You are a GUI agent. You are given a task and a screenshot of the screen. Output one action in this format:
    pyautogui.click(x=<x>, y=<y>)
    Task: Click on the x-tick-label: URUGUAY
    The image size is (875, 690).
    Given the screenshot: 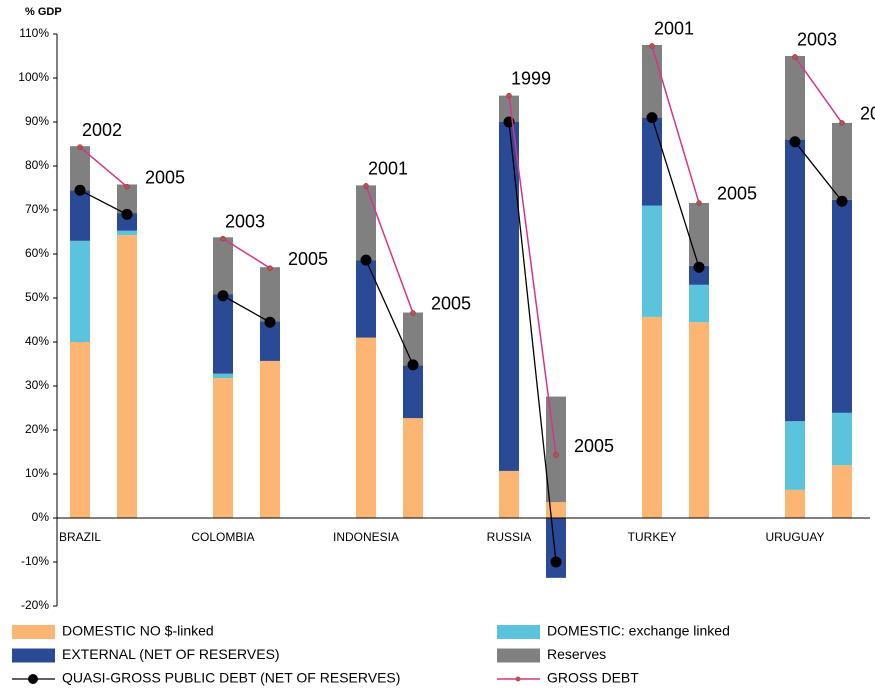 What is the action you would take?
    pyautogui.click(x=794, y=537)
    